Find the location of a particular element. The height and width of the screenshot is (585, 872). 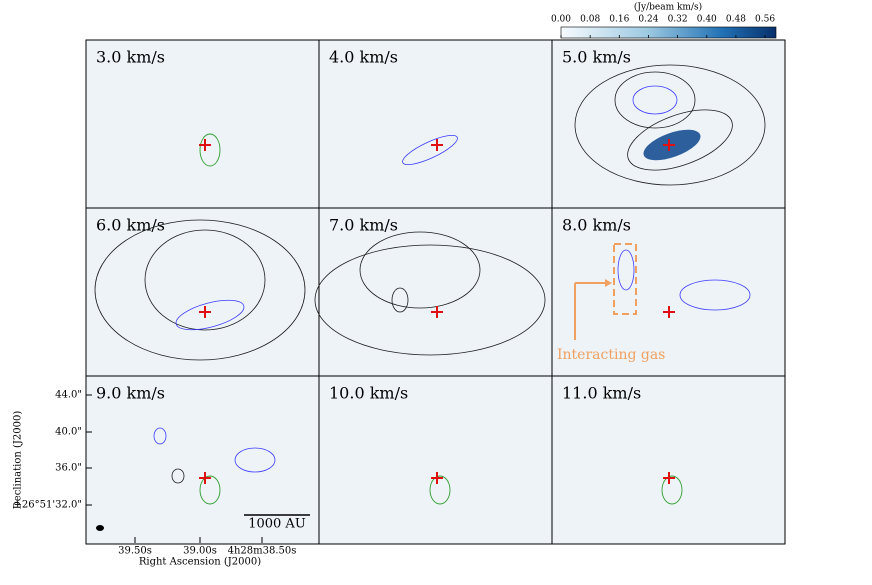

x-axis-label: Right Ascension (J2000) is located at coordinates (200, 562).